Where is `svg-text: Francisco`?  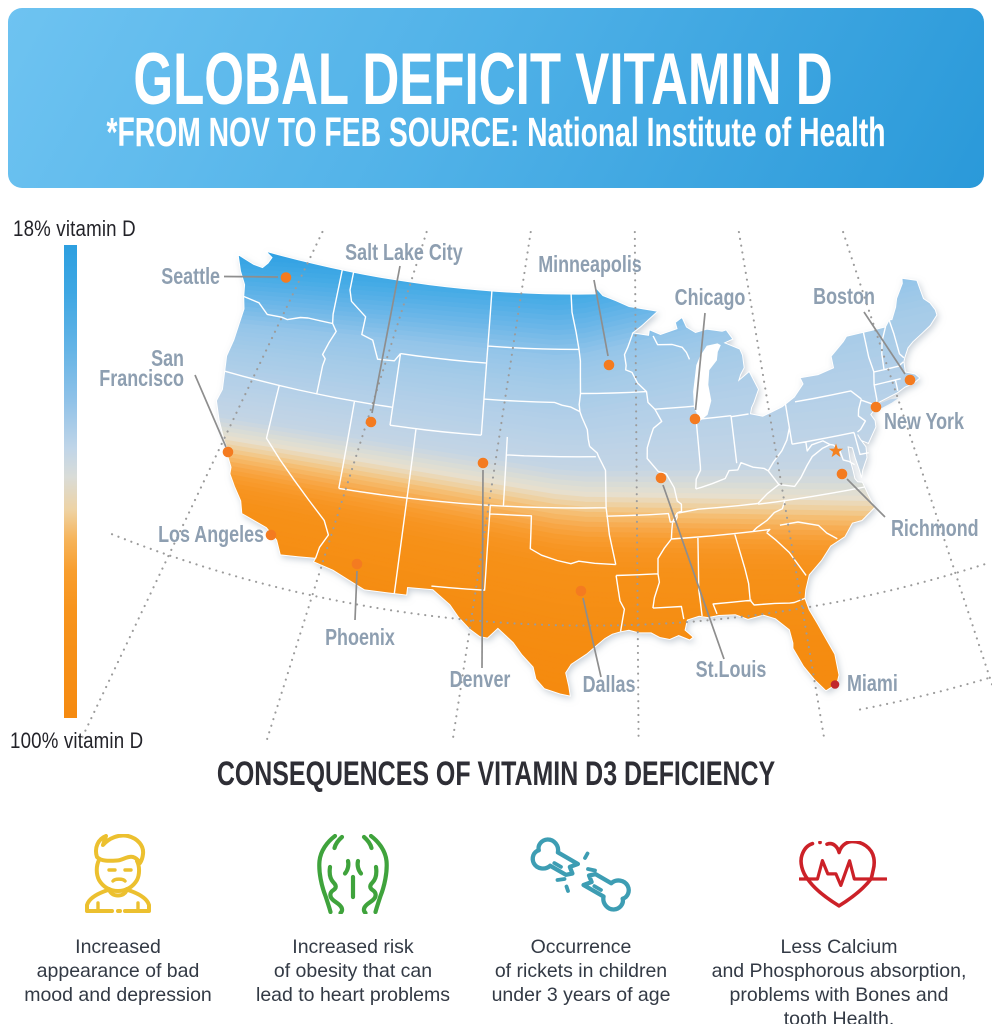 svg-text: Francisco is located at coordinates (141, 379).